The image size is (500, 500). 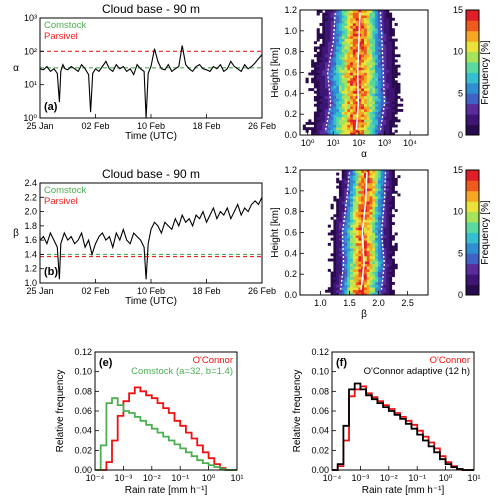 What do you see at coordinates (290, 10) in the screenshot?
I see `y-tick-label: 1.2` at bounding box center [290, 10].